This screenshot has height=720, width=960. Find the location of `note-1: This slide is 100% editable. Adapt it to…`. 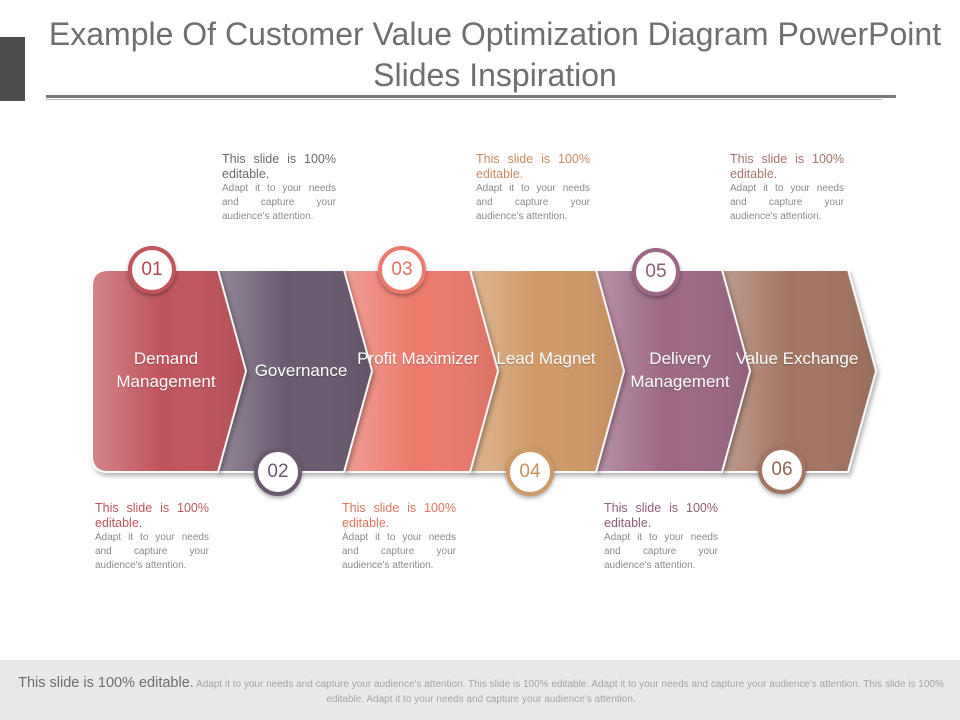

note-1: This slide is 100% editable. Adapt it to… is located at coordinates (279, 188).